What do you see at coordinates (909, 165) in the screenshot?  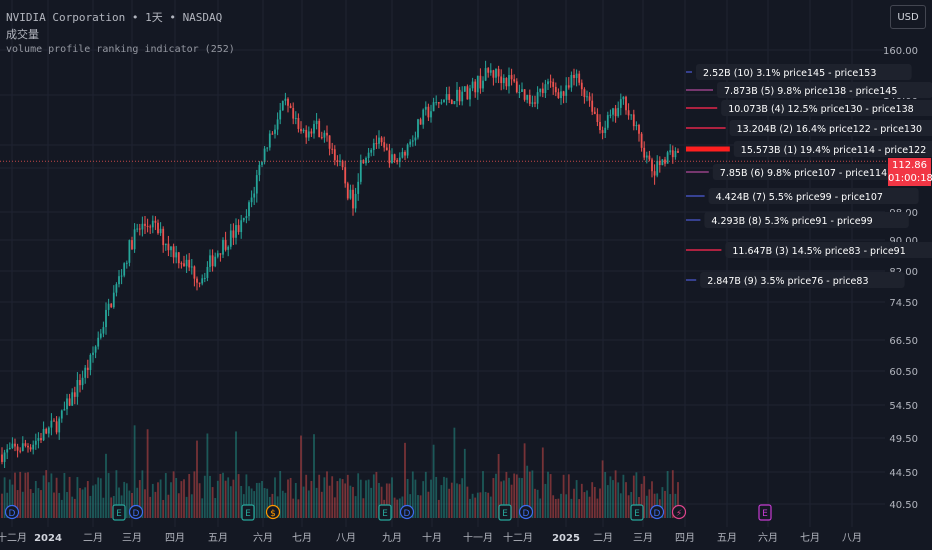 I see `current-price-value: 112.86` at bounding box center [909, 165].